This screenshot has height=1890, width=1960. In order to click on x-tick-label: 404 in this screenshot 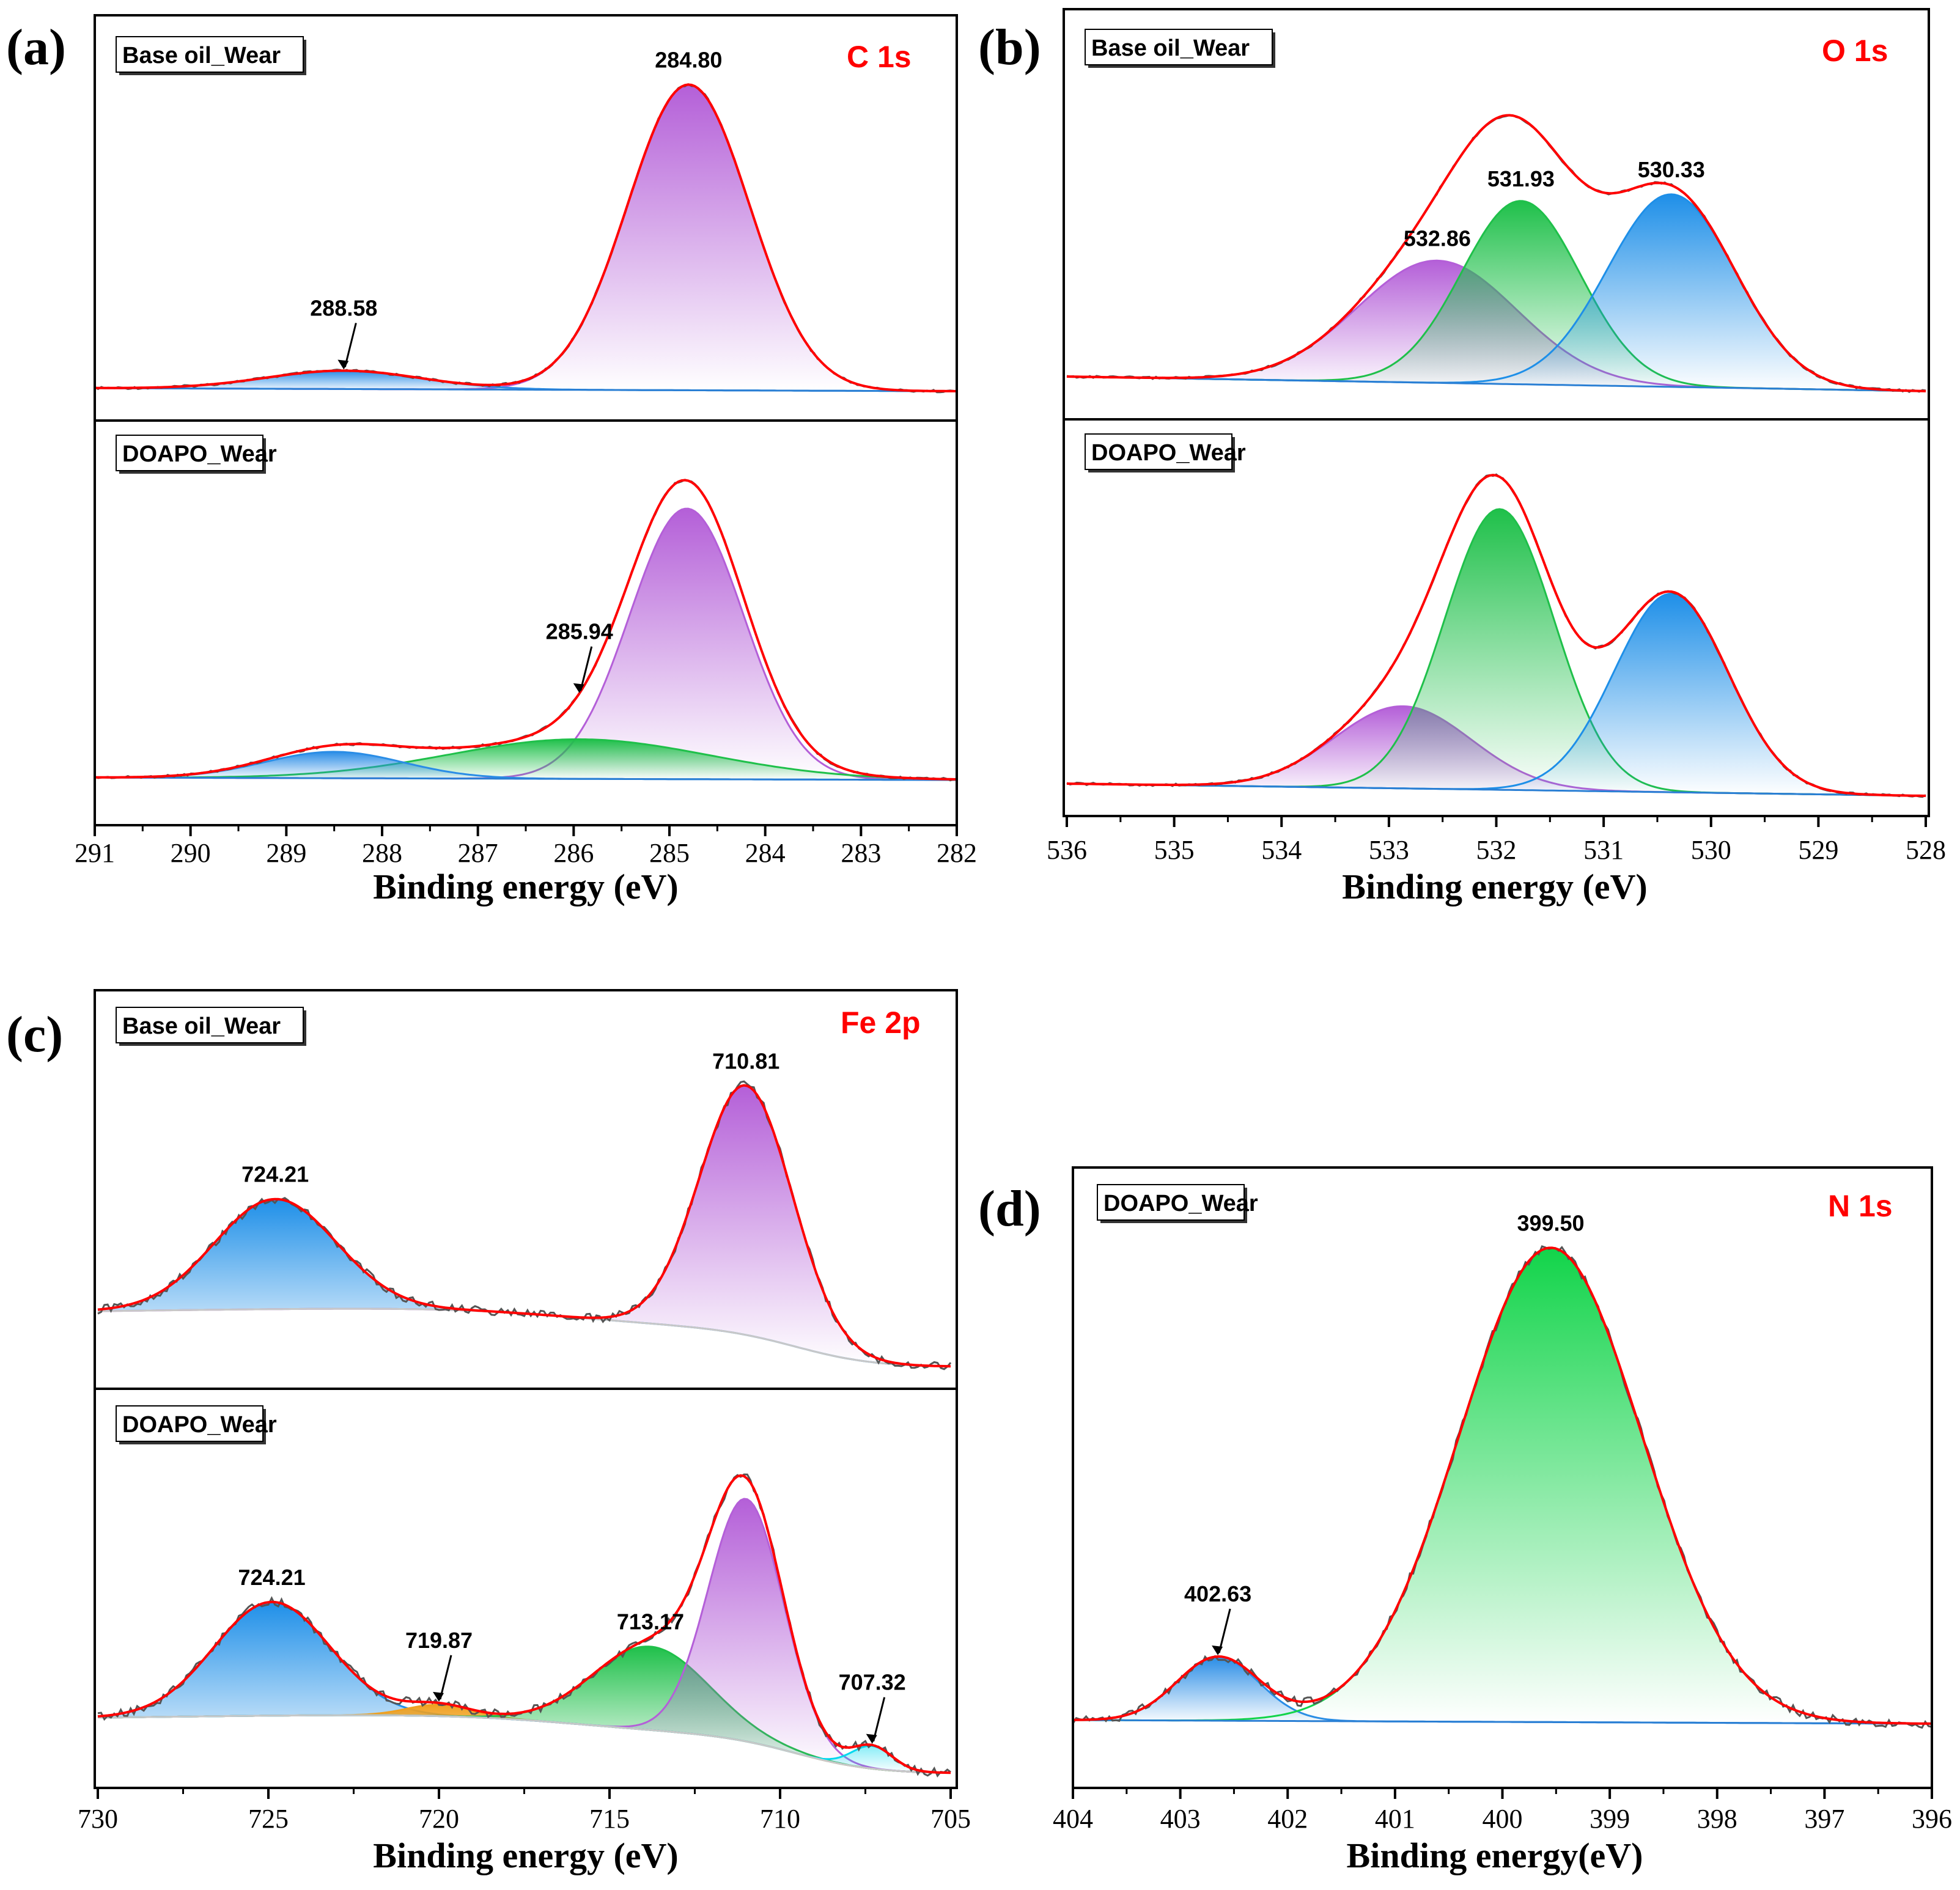, I will do `click(1073, 1819)`.